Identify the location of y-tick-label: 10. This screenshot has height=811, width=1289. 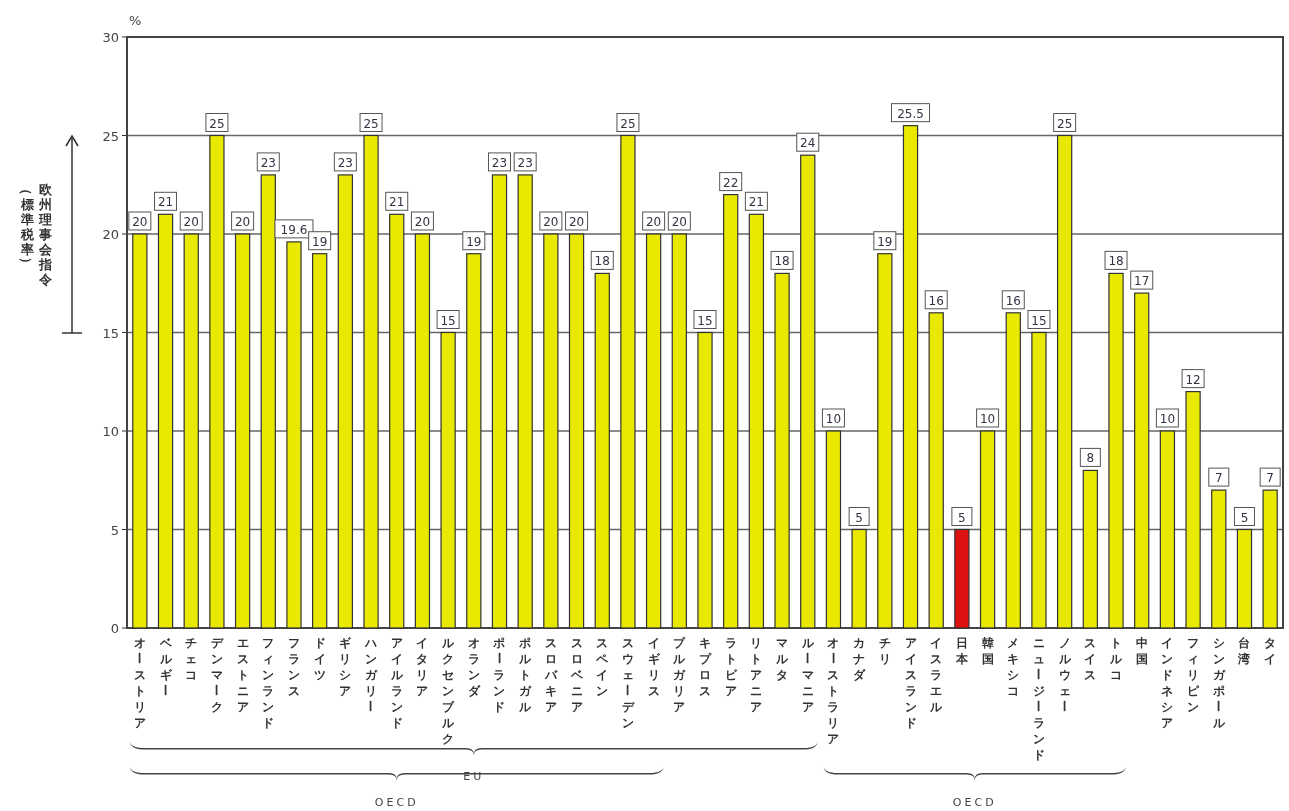
(110, 431).